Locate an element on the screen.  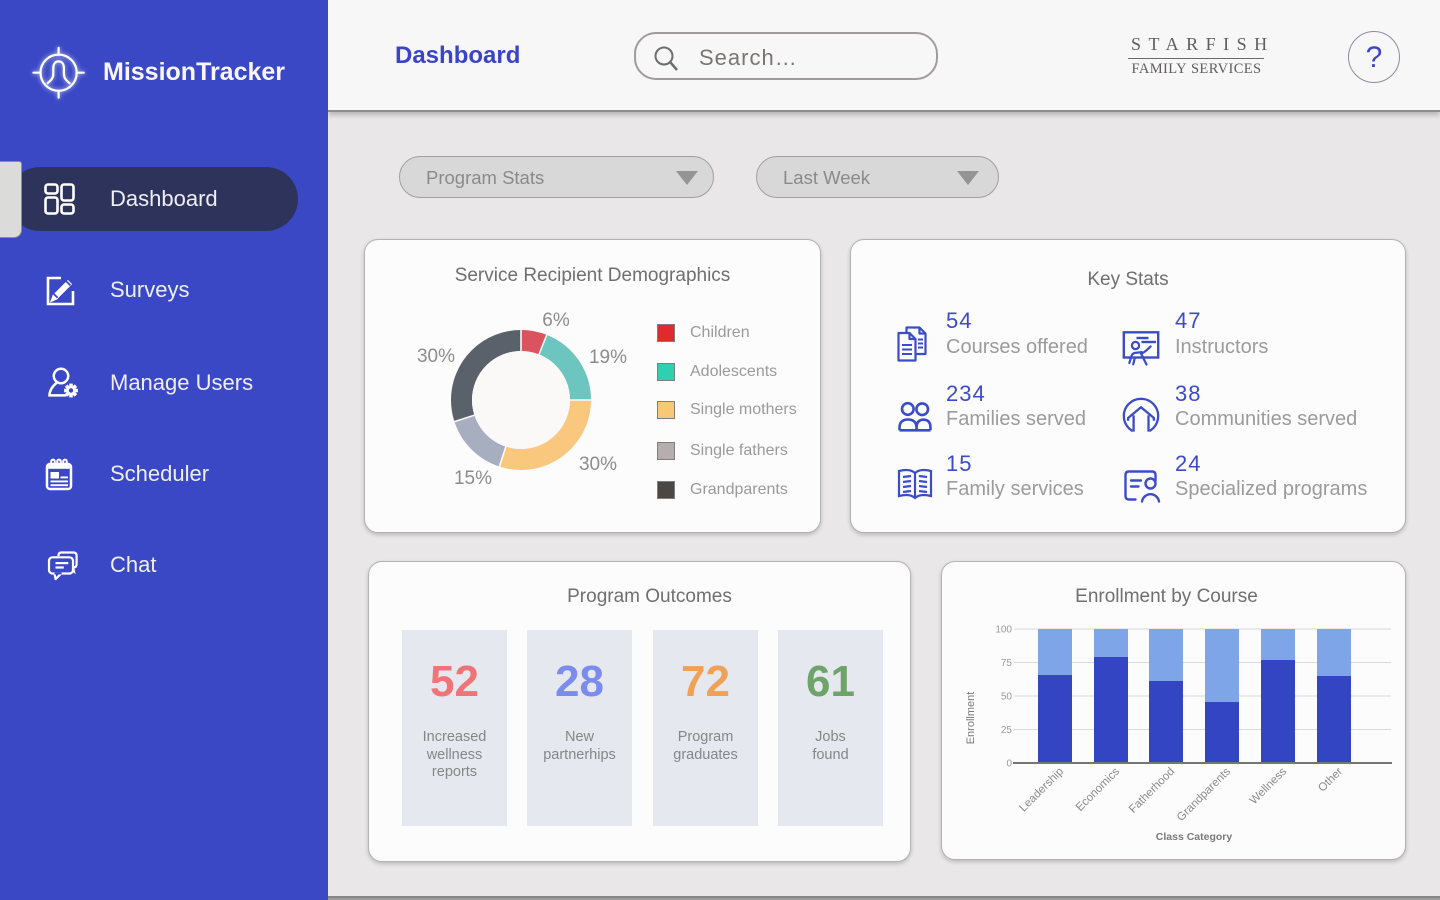
svg-text: 0 is located at coordinates (1009, 764).